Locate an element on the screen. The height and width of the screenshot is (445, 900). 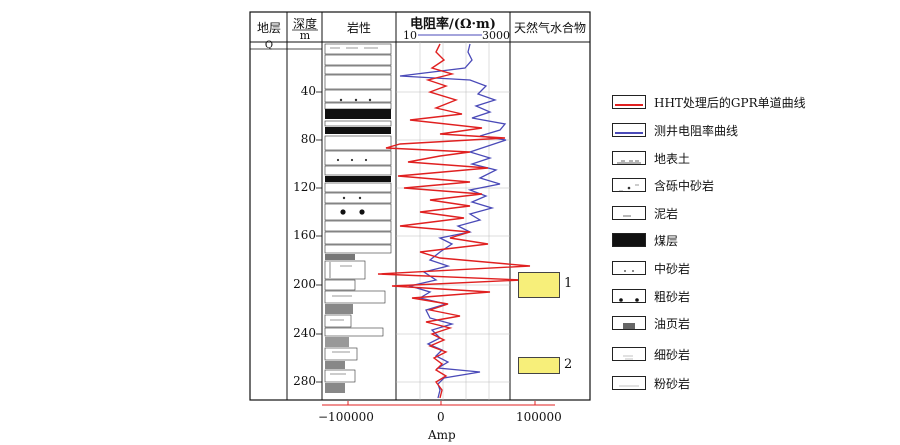
amp-axis-label: Amp is located at coordinates (442, 435).